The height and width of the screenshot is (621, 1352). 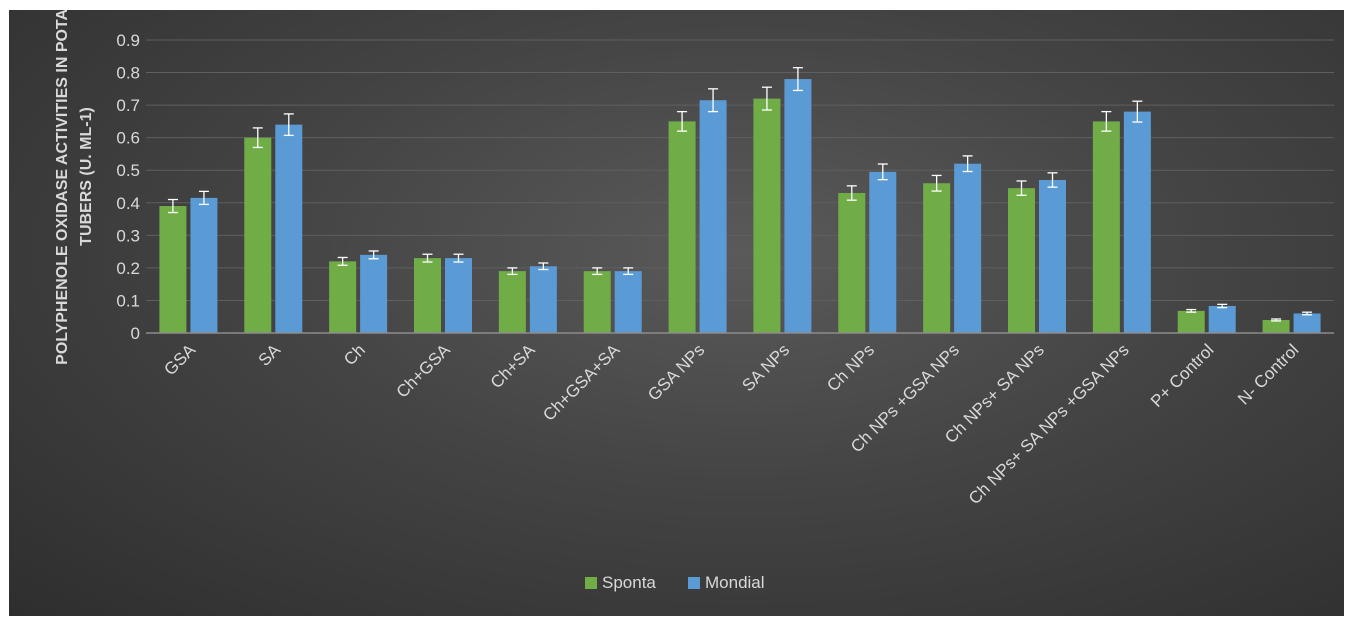 What do you see at coordinates (128, 40) in the screenshot?
I see `y-tick-label: 0.9` at bounding box center [128, 40].